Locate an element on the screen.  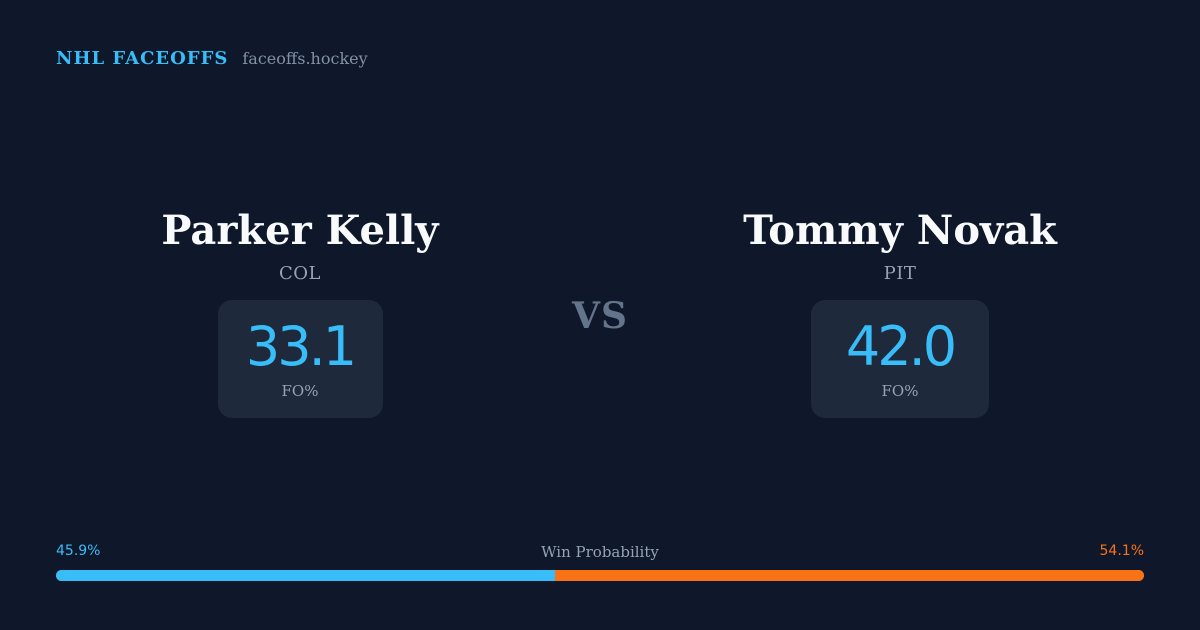
brand-domain: faceoffs.hockey is located at coordinates (305, 58).